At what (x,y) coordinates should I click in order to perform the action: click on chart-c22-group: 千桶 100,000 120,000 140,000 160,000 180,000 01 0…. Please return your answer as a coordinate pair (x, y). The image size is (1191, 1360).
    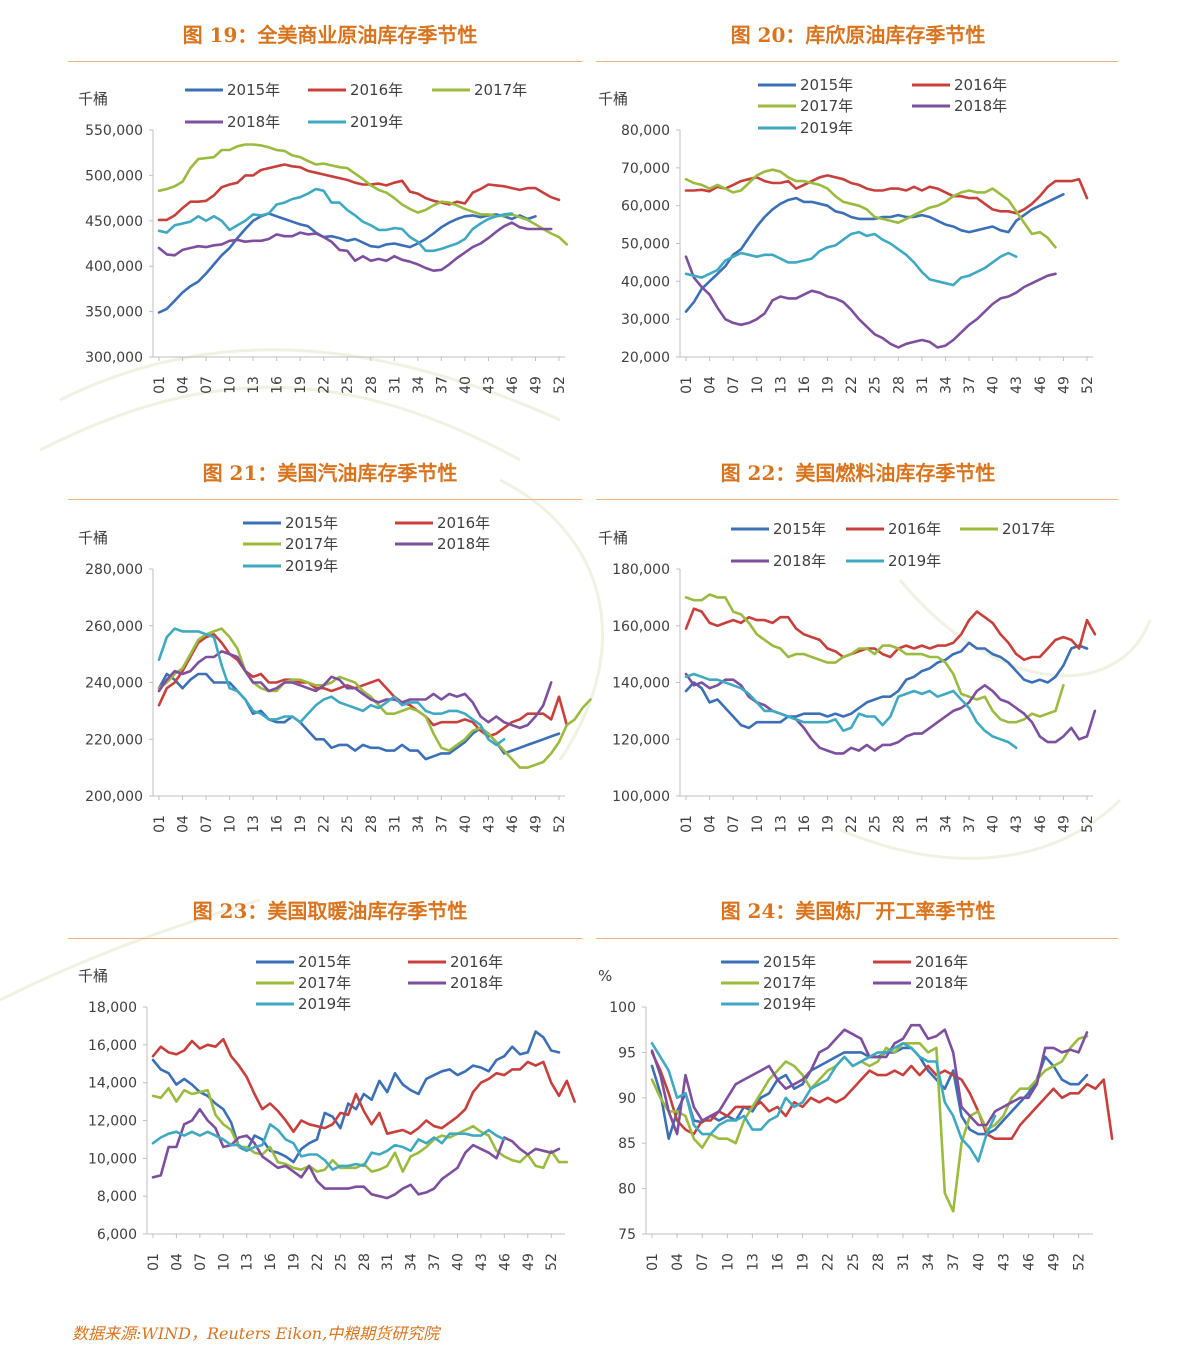
    Looking at the image, I should click on (847, 676).